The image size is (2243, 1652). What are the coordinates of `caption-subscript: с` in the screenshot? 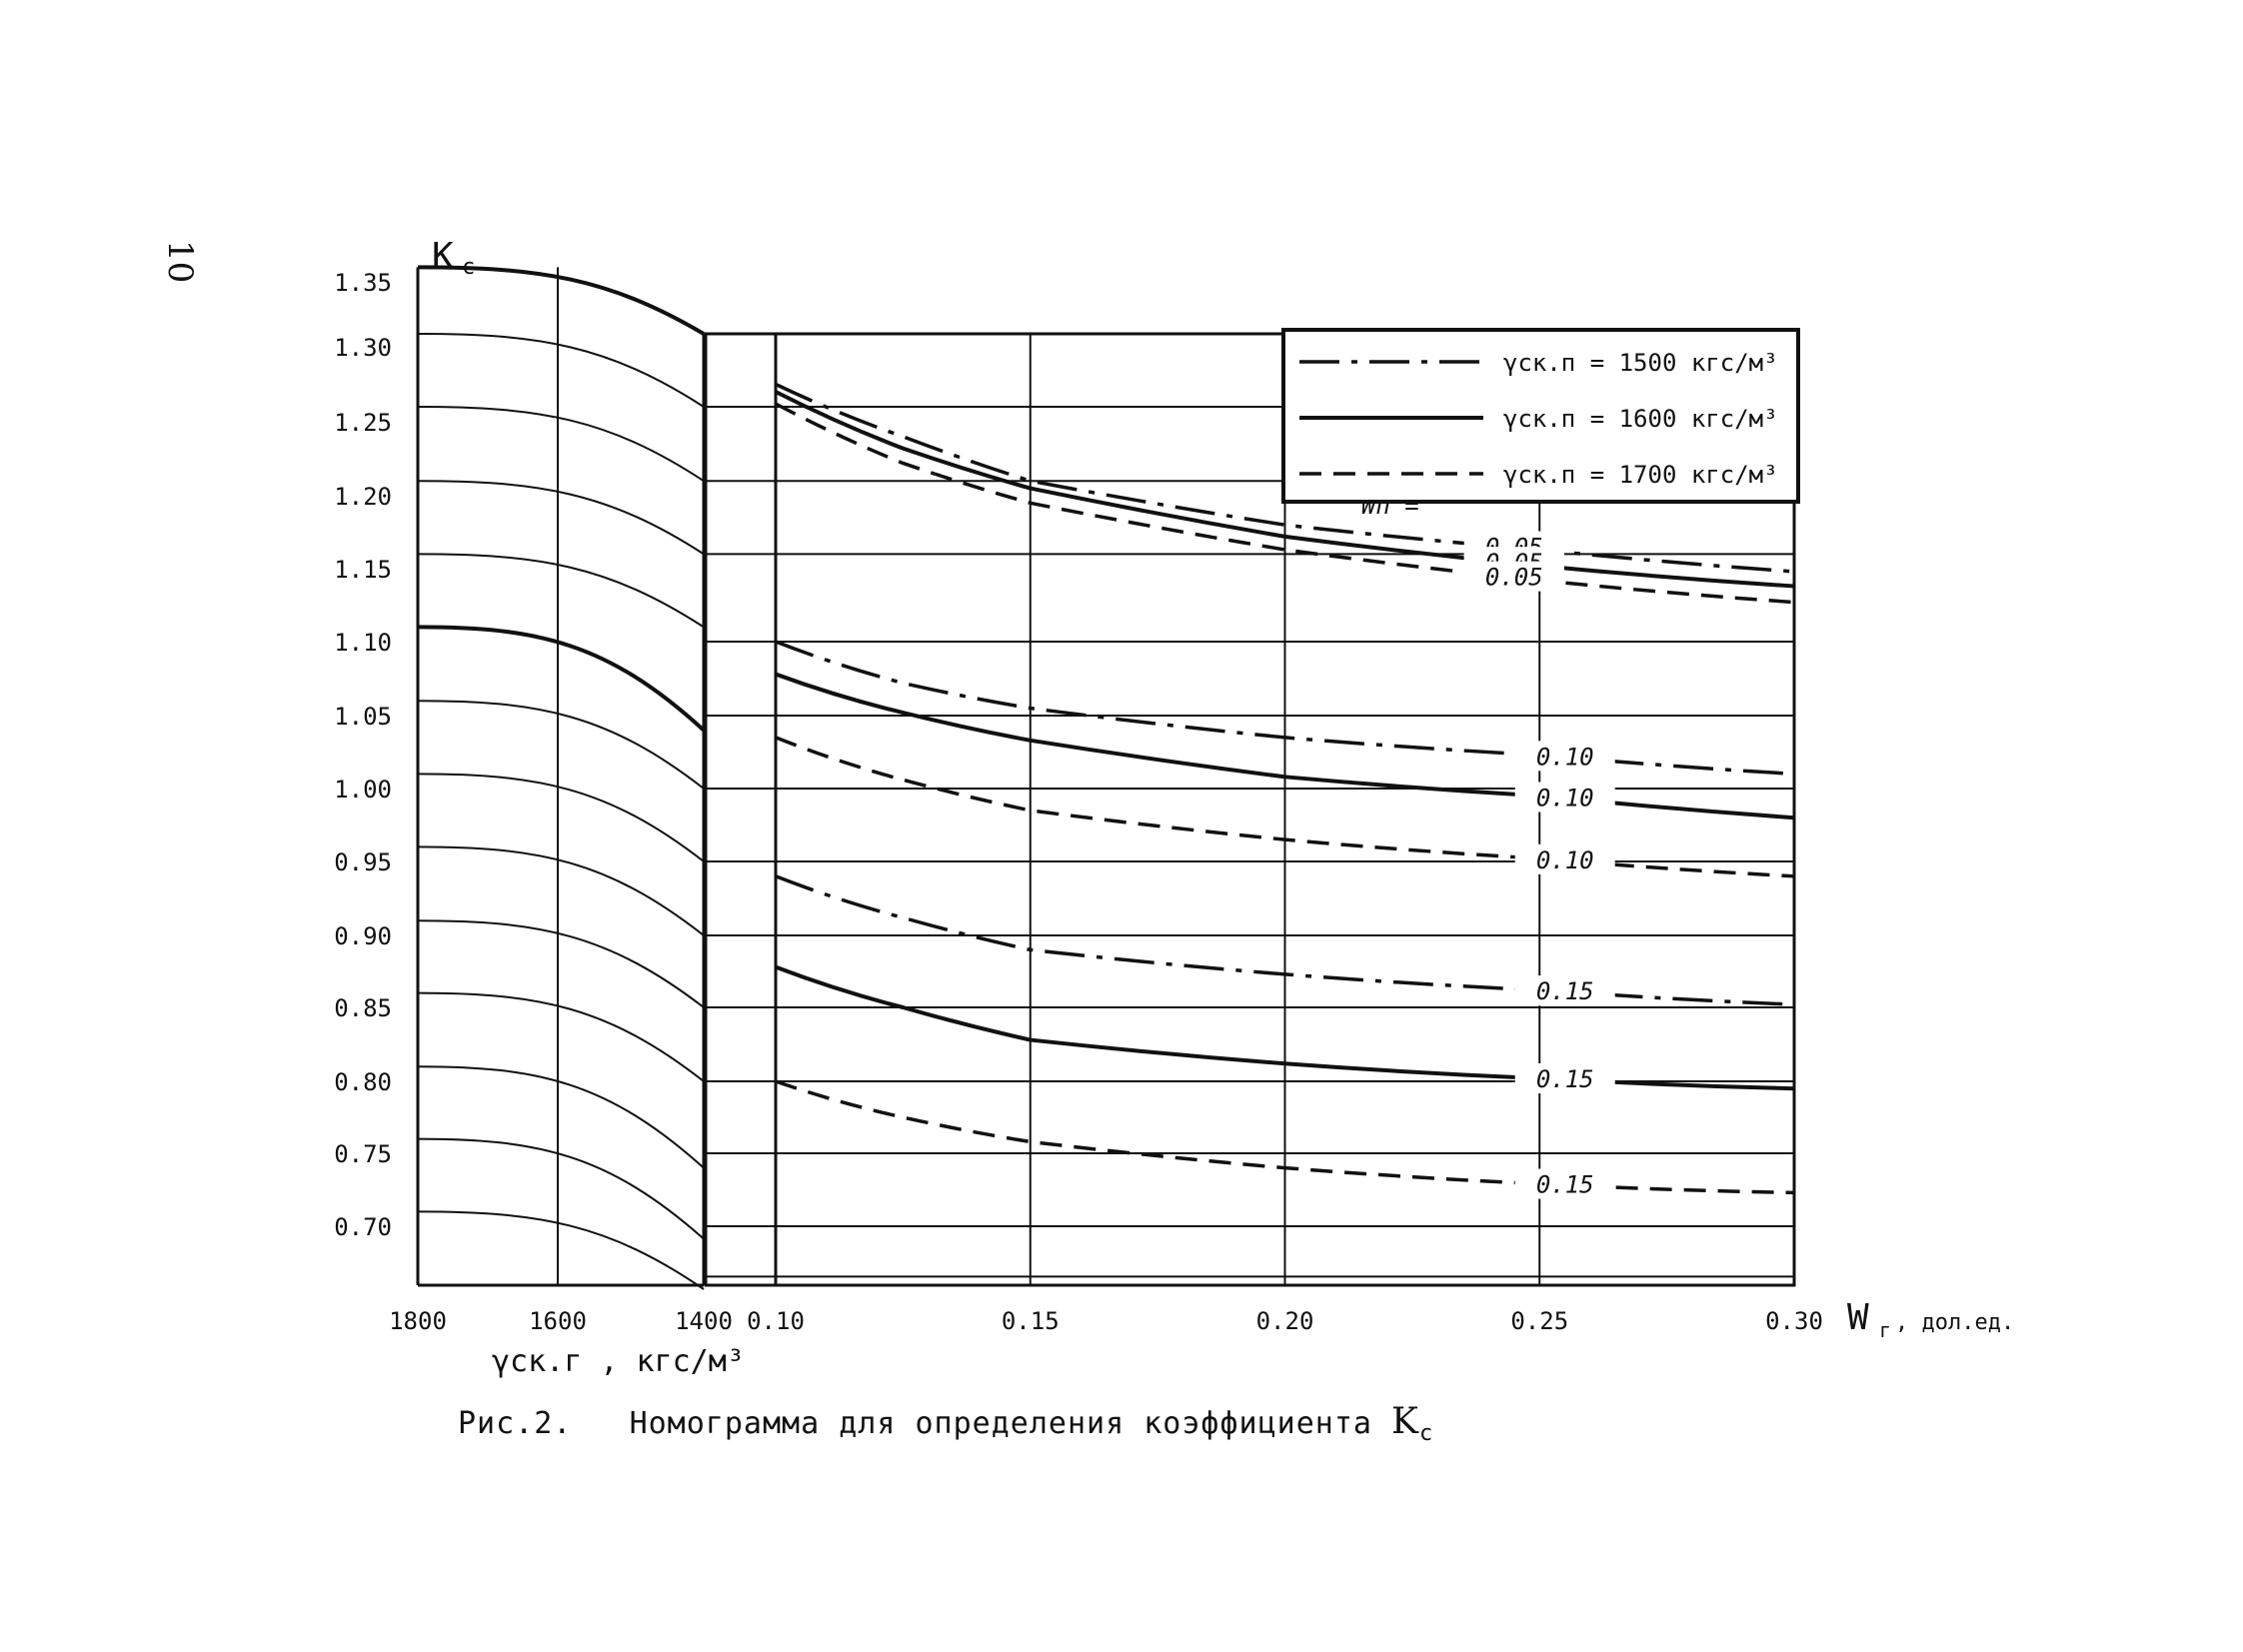 It's located at (1426, 1433).